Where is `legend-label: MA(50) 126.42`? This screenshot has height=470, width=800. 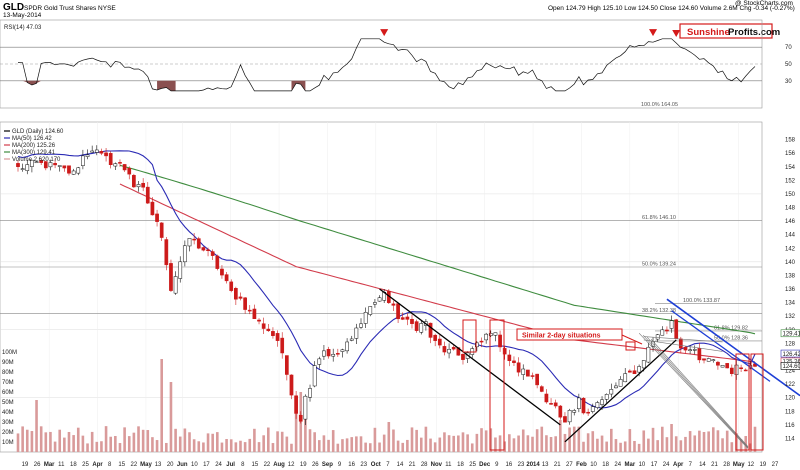
legend-label: MA(50) 126.42 is located at coordinates (32, 139).